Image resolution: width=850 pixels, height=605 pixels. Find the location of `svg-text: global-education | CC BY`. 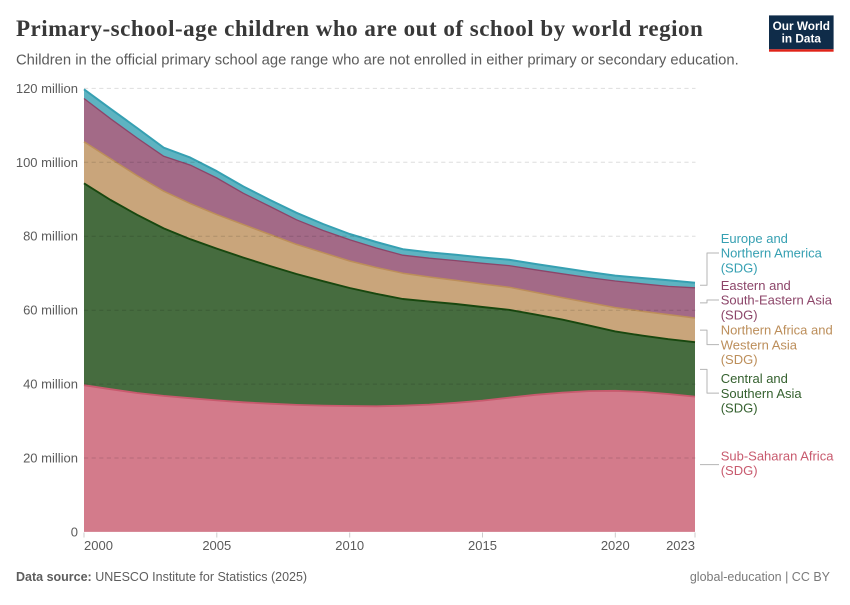

svg-text: global-education | CC BY is located at coordinates (760, 577).